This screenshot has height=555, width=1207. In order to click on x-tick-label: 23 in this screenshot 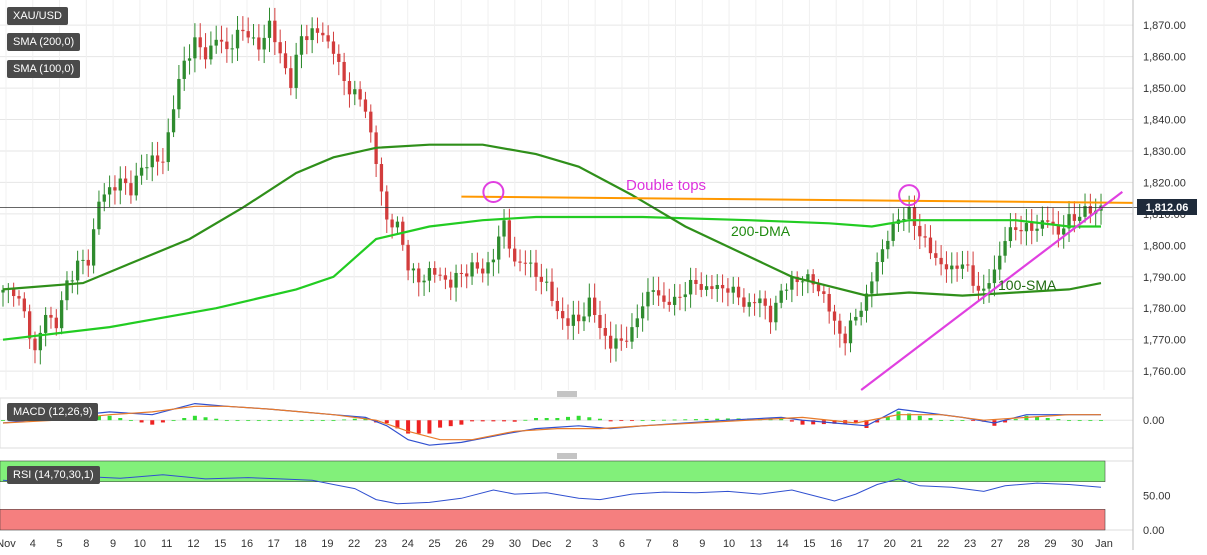, I will do `click(381, 544)`.